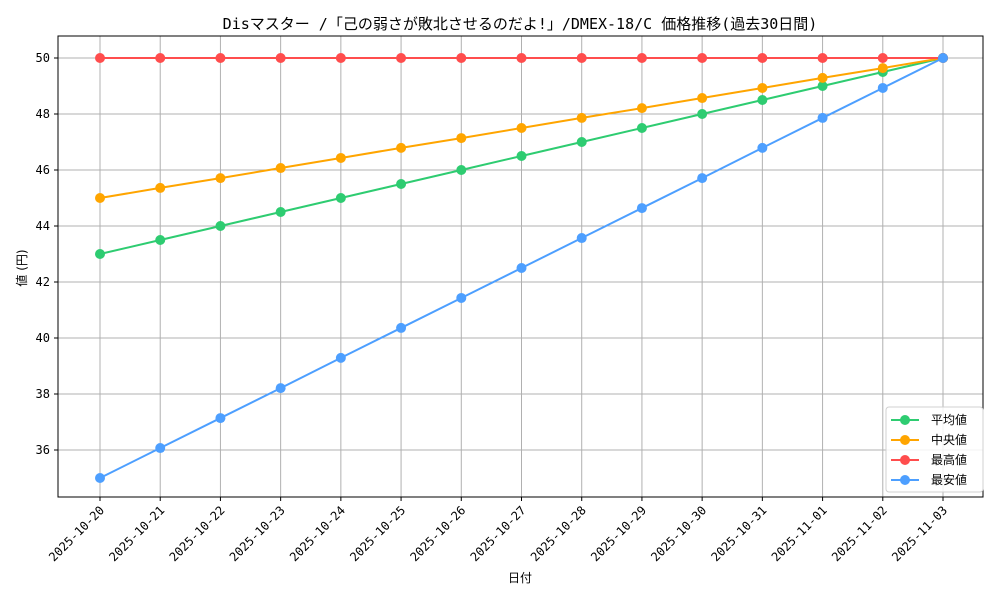 The height and width of the screenshot is (600, 1000). What do you see at coordinates (618, 533) in the screenshot?
I see `x-tick-label: 2025-10-29` at bounding box center [618, 533].